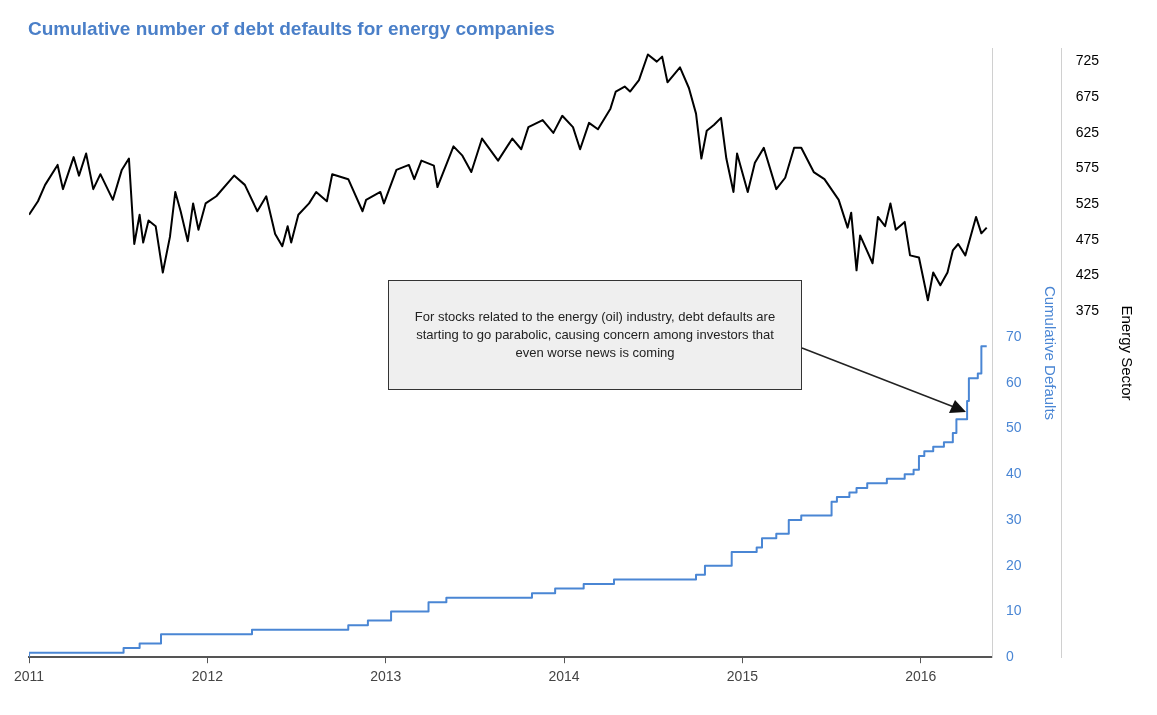 Image resolution: width=1157 pixels, height=715 pixels. I want to click on callout-box: For stocks related to the energy (oil) industry, debt defaults are starting to go parabolic, causing concern among investors that even worse news is coming, so click(595, 335).